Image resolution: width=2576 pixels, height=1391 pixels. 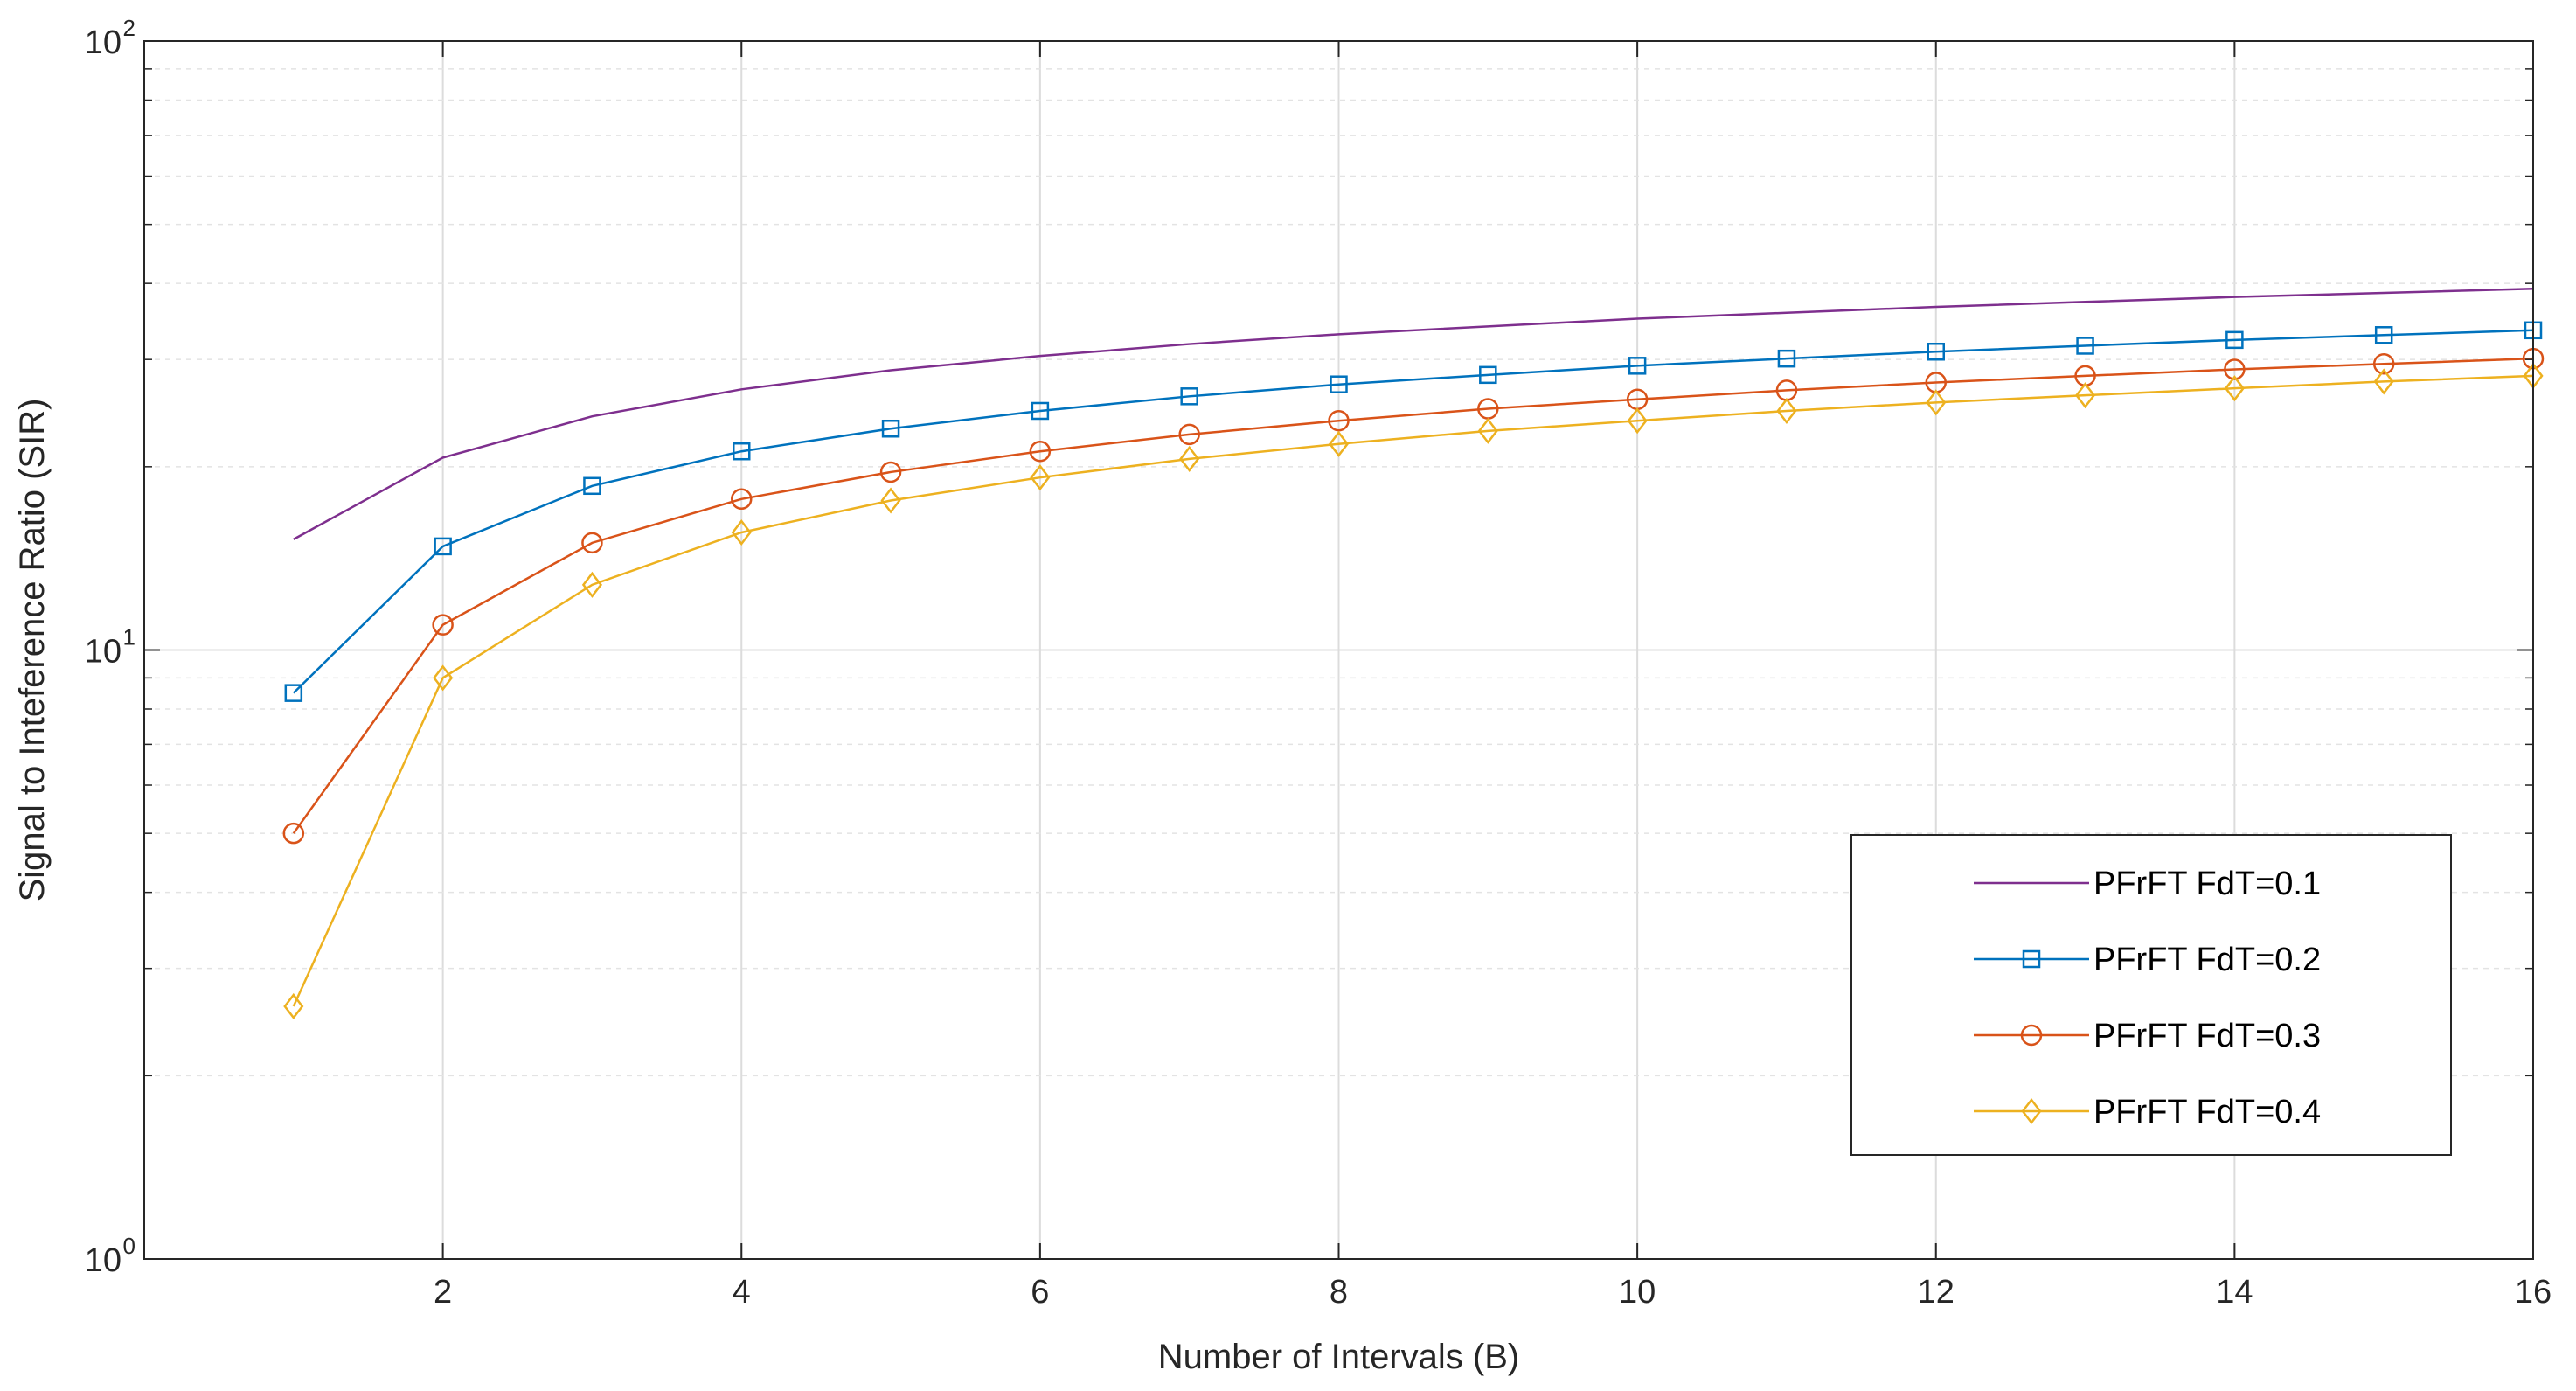 What do you see at coordinates (2234, 1293) in the screenshot?
I see `x-tick-label: 14` at bounding box center [2234, 1293].